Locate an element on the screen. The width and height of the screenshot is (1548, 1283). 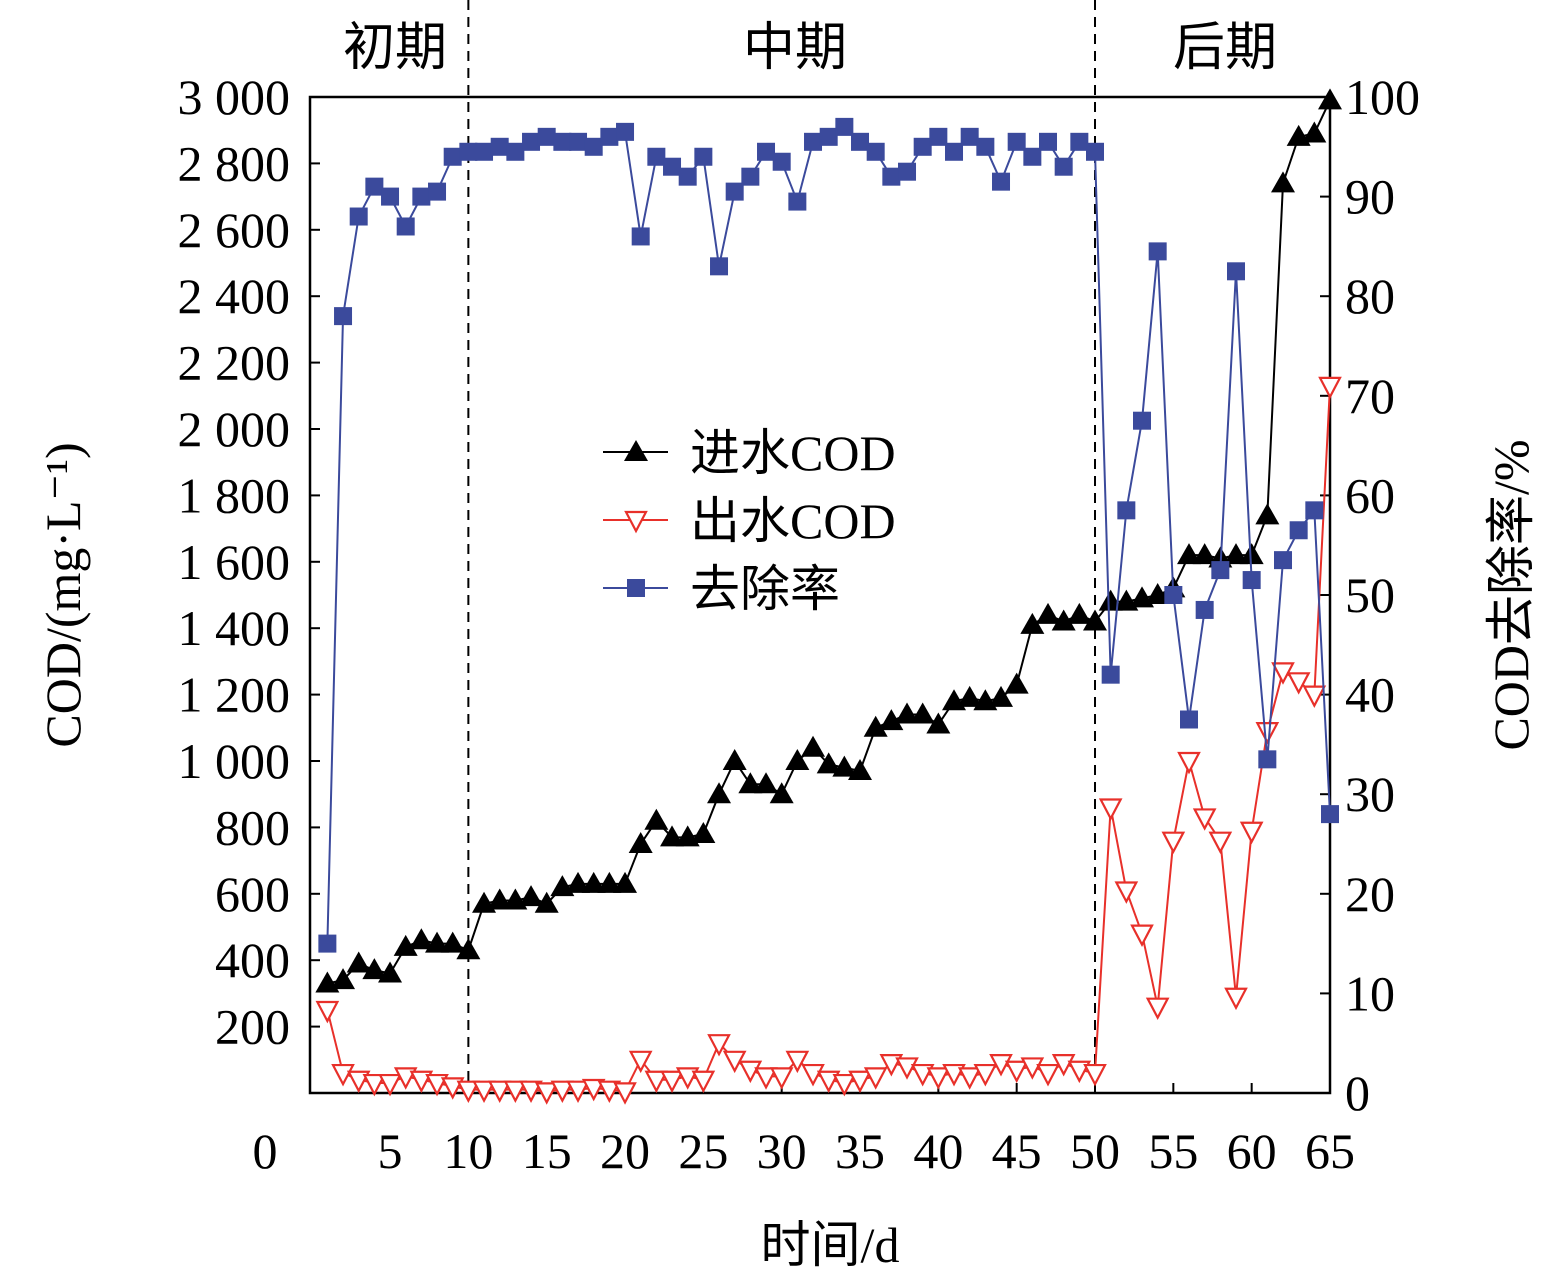
x-tick-label: 30 is located at coordinates (782, 1151).